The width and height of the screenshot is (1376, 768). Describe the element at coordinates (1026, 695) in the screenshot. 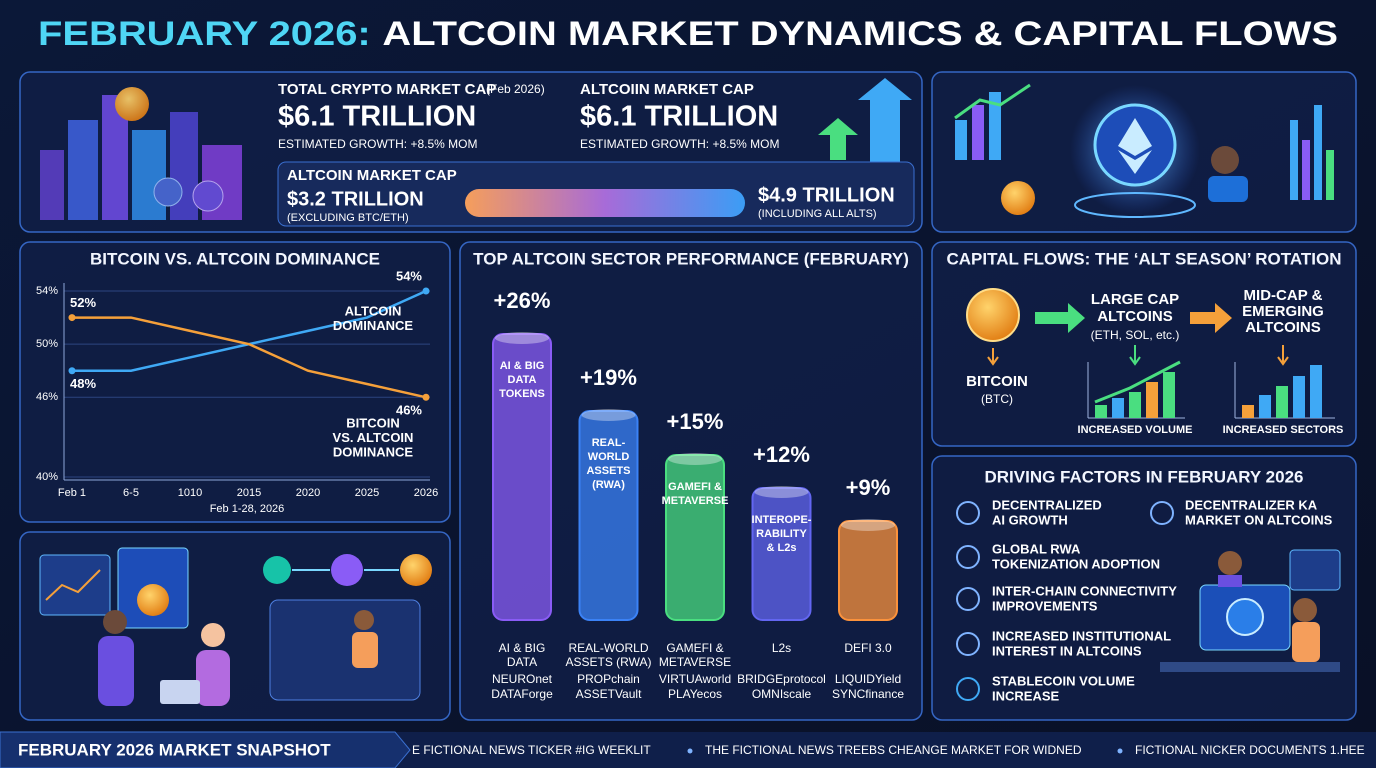

I see `factor-item: INCREASE` at that location.